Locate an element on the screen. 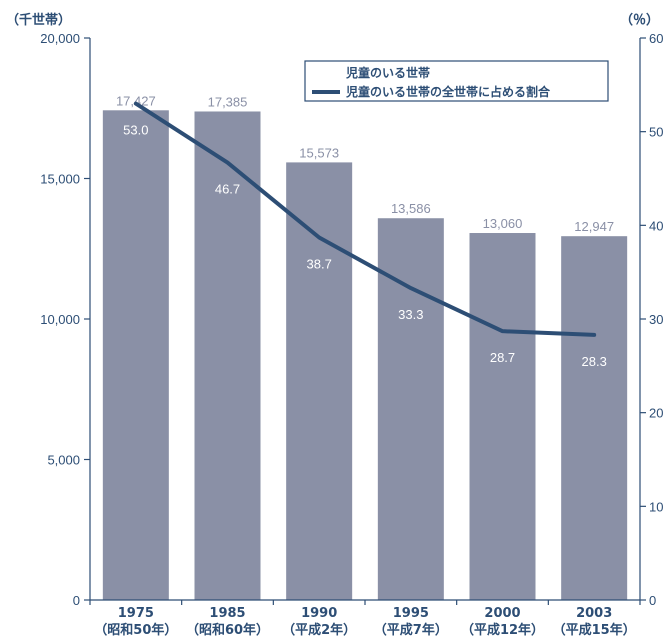 The height and width of the screenshot is (642, 664). x-tick-label-year-2000: 2000 is located at coordinates (502, 613).